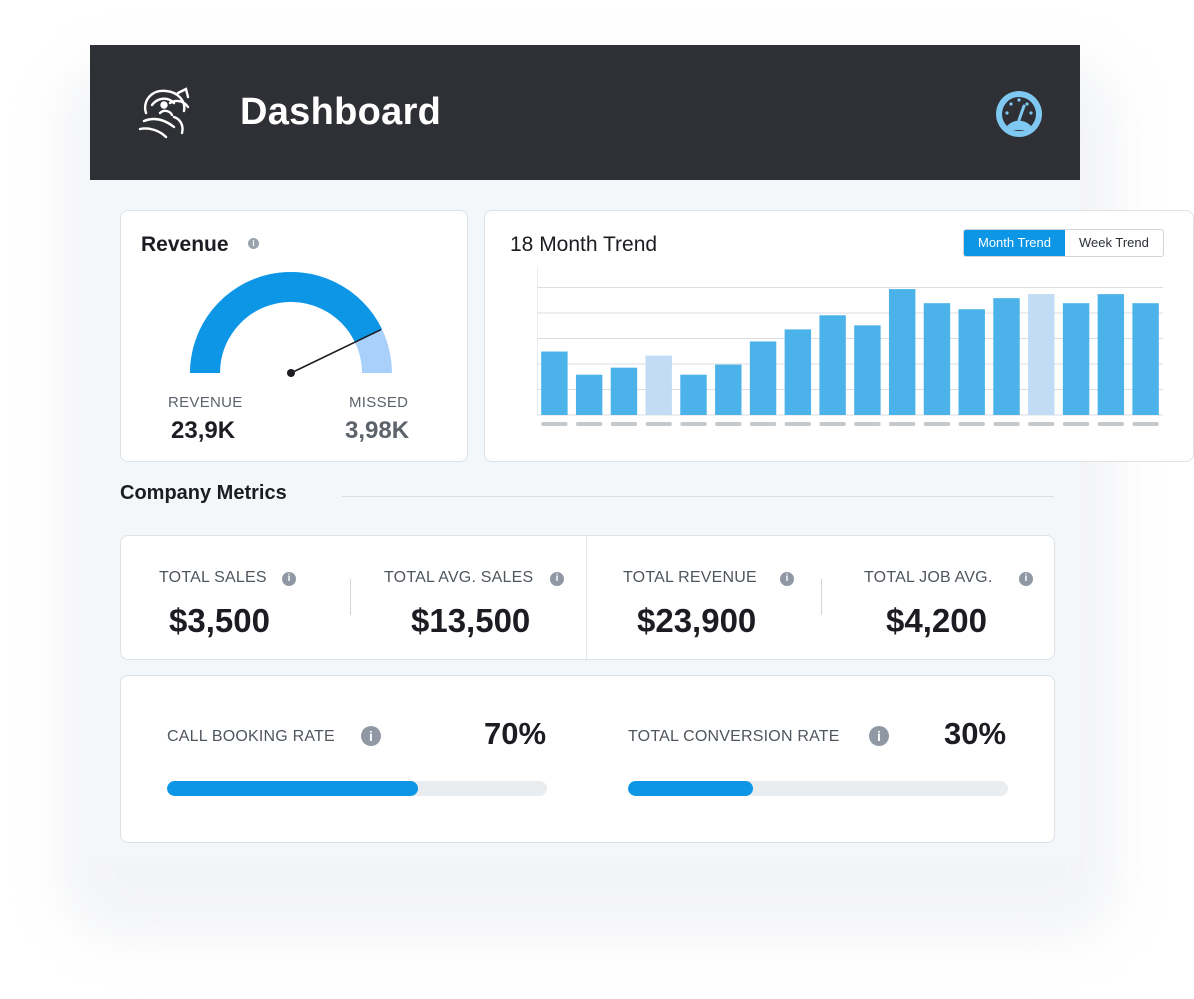 This screenshot has height=999, width=1194. I want to click on call-booking-rate-label: CALL BOOKING RATE, so click(251, 736).